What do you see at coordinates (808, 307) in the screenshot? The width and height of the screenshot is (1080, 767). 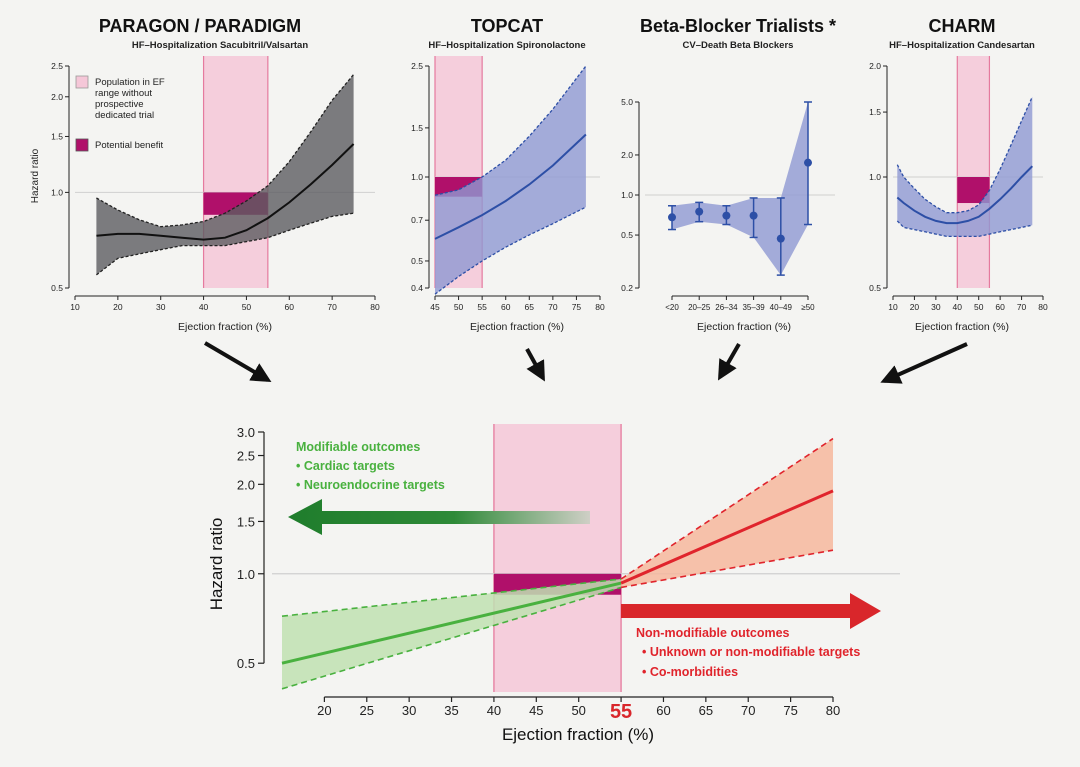 I see `betablocker-xtick-label-5: ≥50` at bounding box center [808, 307].